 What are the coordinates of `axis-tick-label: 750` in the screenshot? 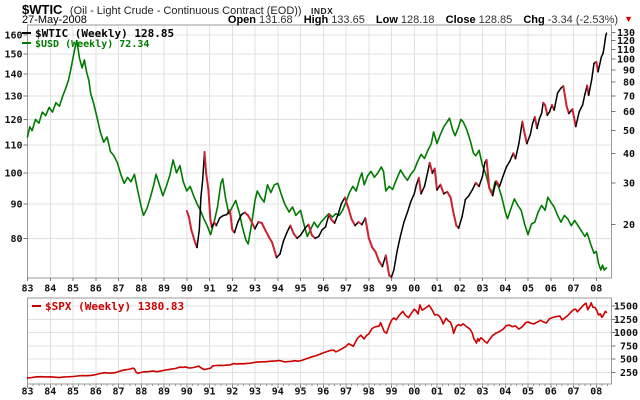 It's located at (629, 346).